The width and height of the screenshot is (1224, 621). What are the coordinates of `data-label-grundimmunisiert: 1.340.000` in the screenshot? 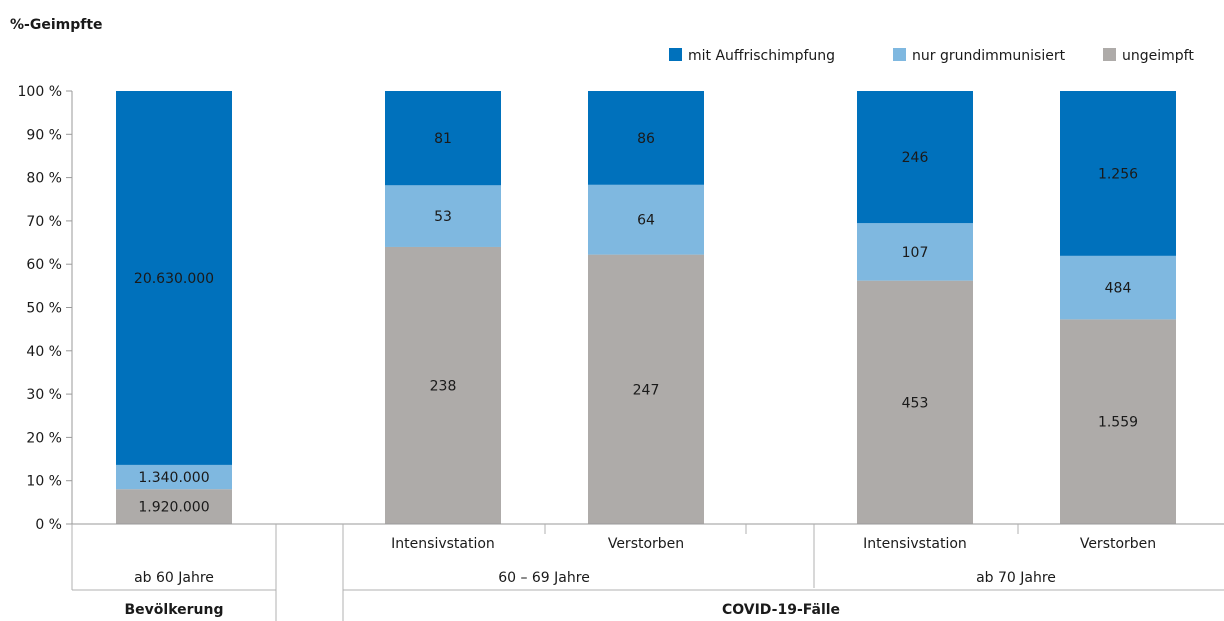 It's located at (173, 478).